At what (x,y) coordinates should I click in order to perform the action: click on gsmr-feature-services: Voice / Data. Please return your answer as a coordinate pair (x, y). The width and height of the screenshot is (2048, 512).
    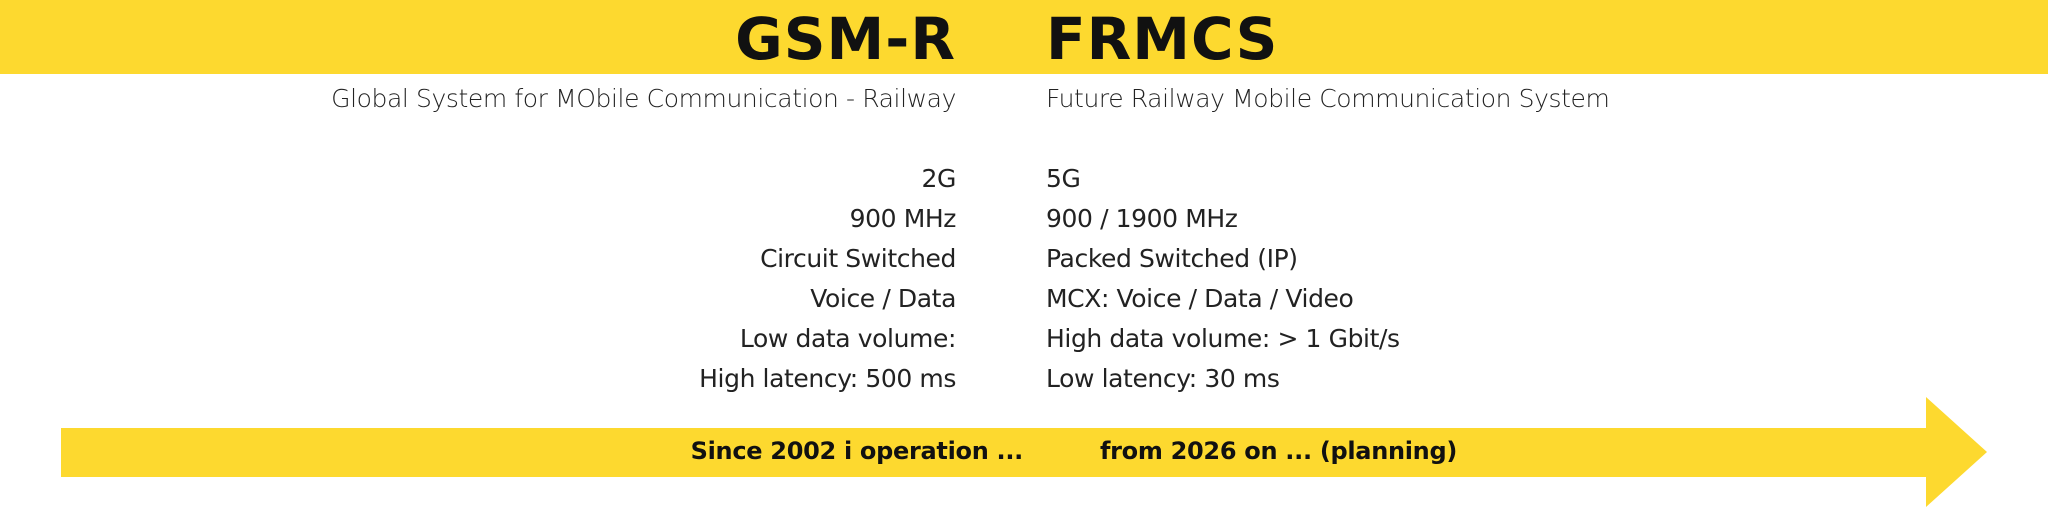
    Looking at the image, I should click on (883, 298).